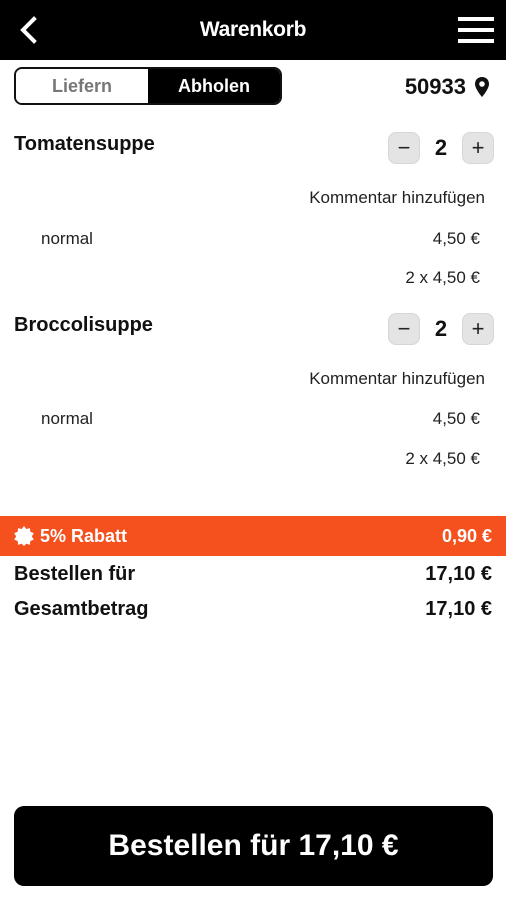  Describe the element at coordinates (75, 574) in the screenshot. I see `order-for-label: Bestellen für` at that location.